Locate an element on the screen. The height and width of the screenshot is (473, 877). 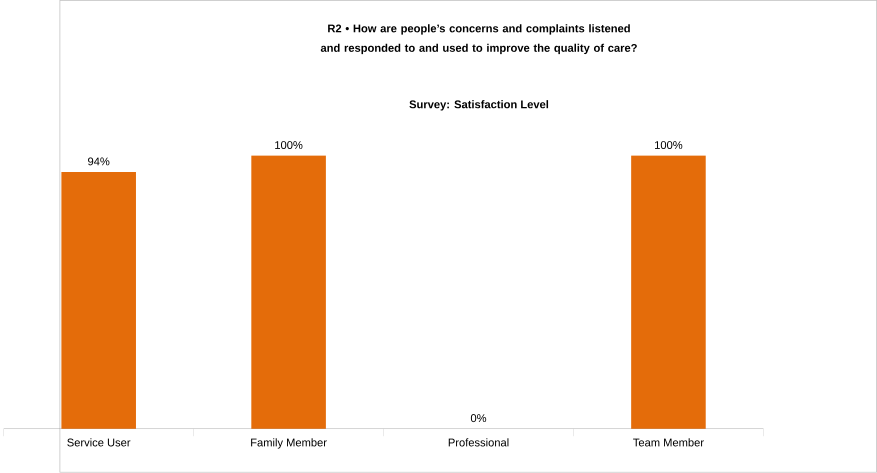
x-tick-label: Family Member is located at coordinates (289, 443).